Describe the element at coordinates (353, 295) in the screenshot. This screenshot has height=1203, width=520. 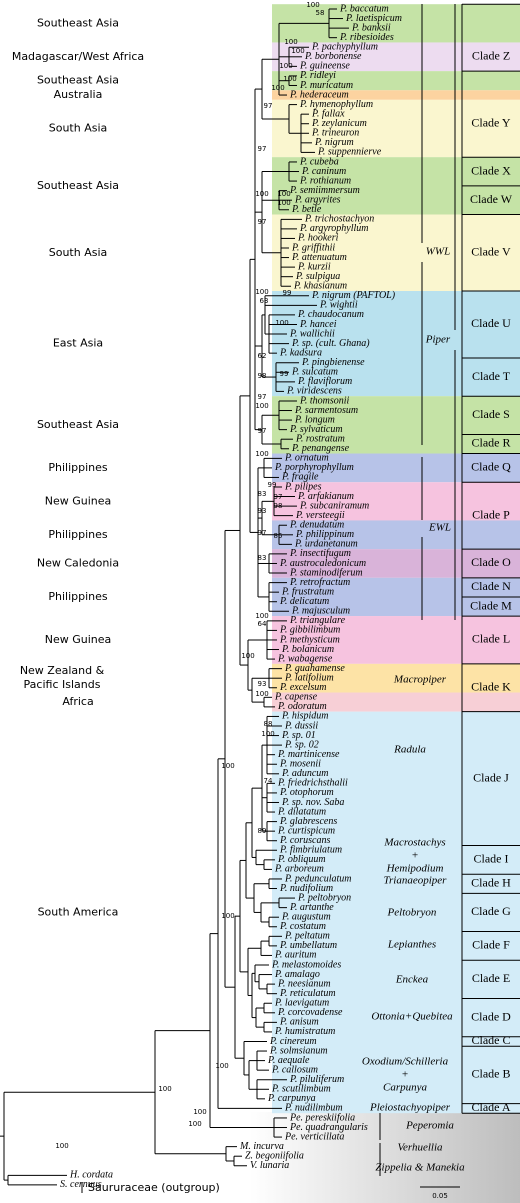
I see `taxon-label: P. nigrum (PAFTOL)` at that location.